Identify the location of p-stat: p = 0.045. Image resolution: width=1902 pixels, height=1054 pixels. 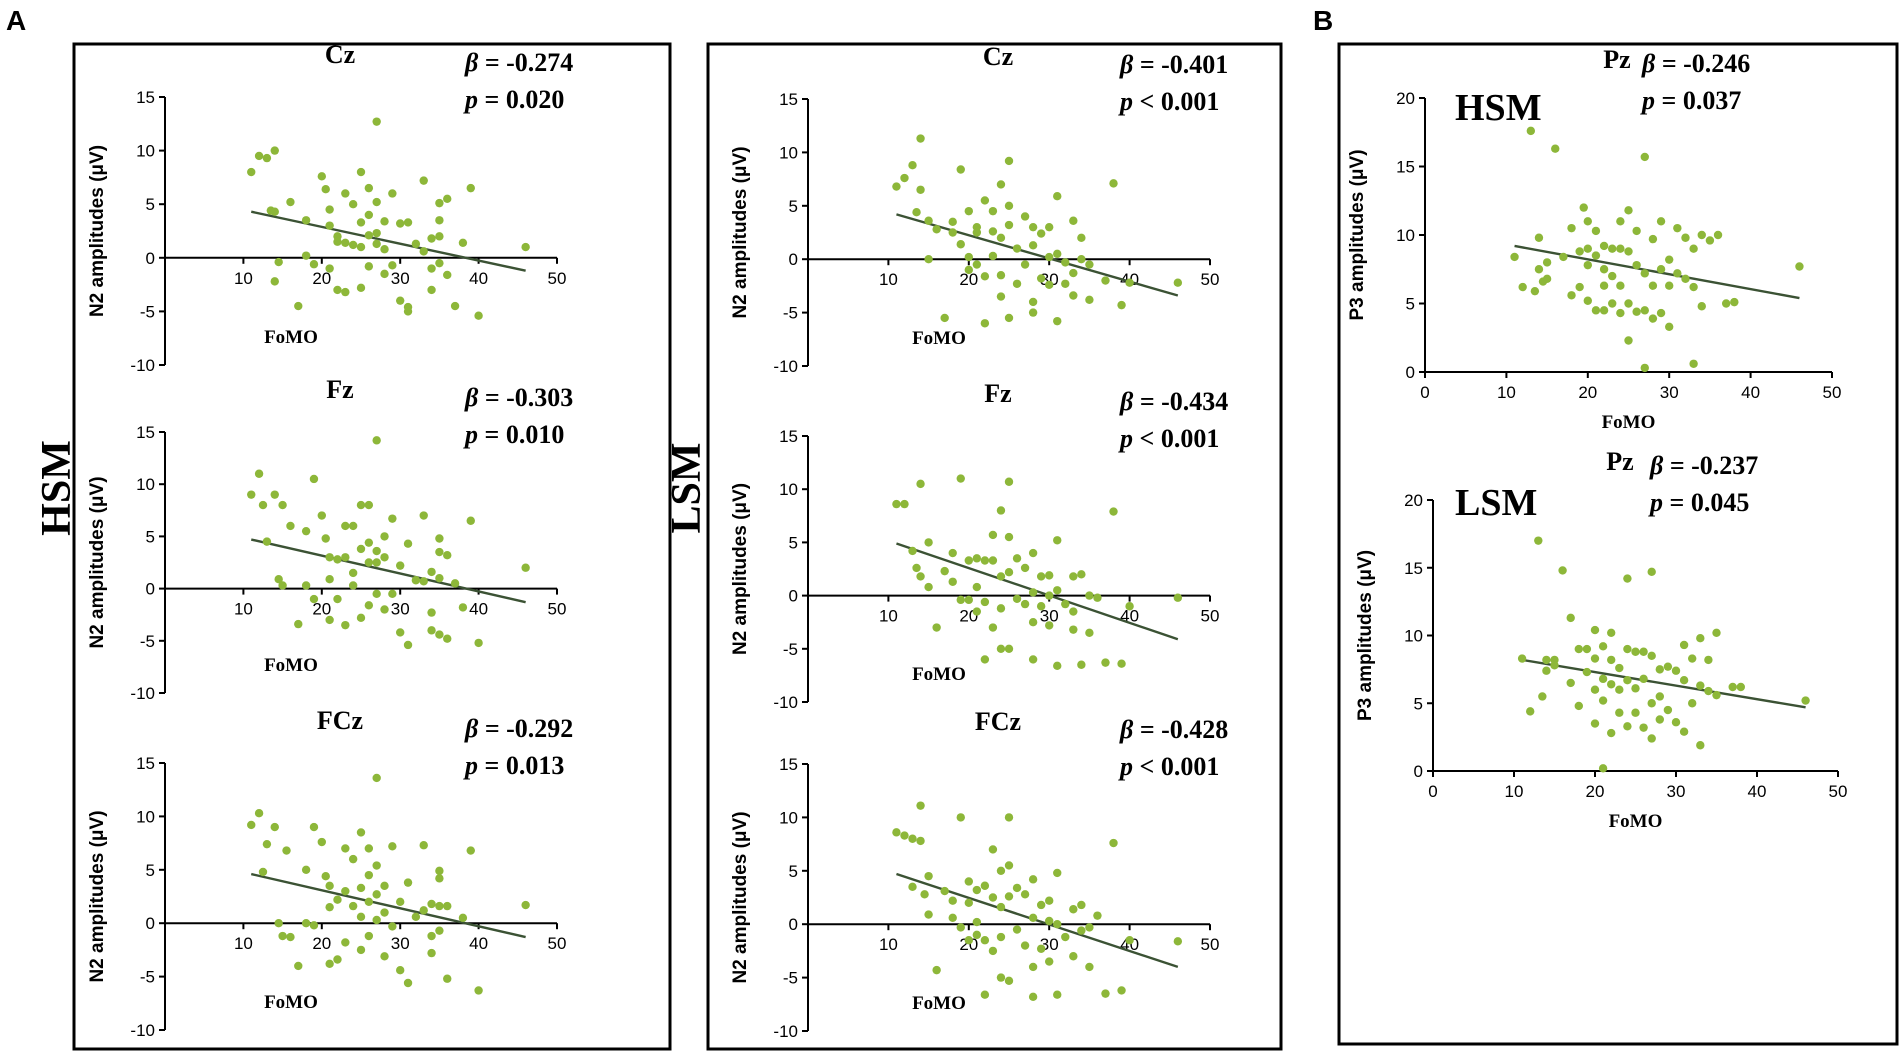
(1698, 502).